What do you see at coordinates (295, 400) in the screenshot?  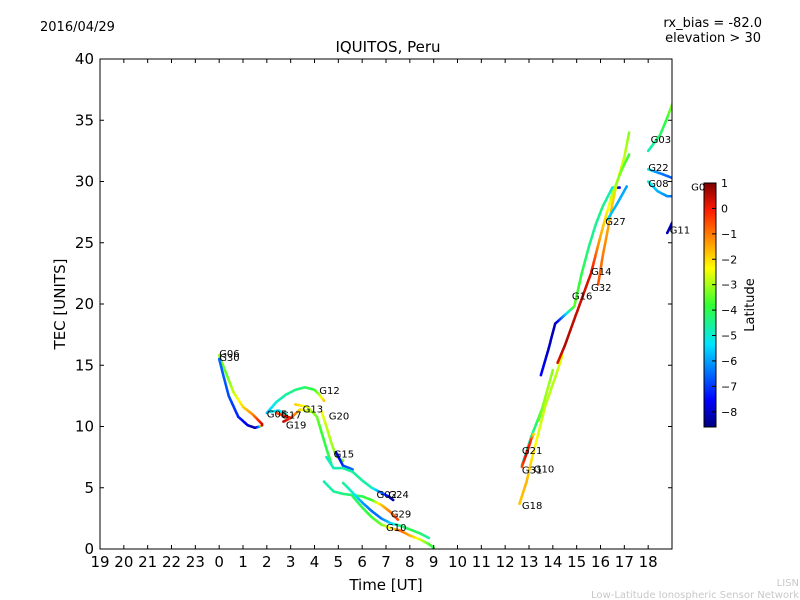 I see `series-g12` at bounding box center [295, 400].